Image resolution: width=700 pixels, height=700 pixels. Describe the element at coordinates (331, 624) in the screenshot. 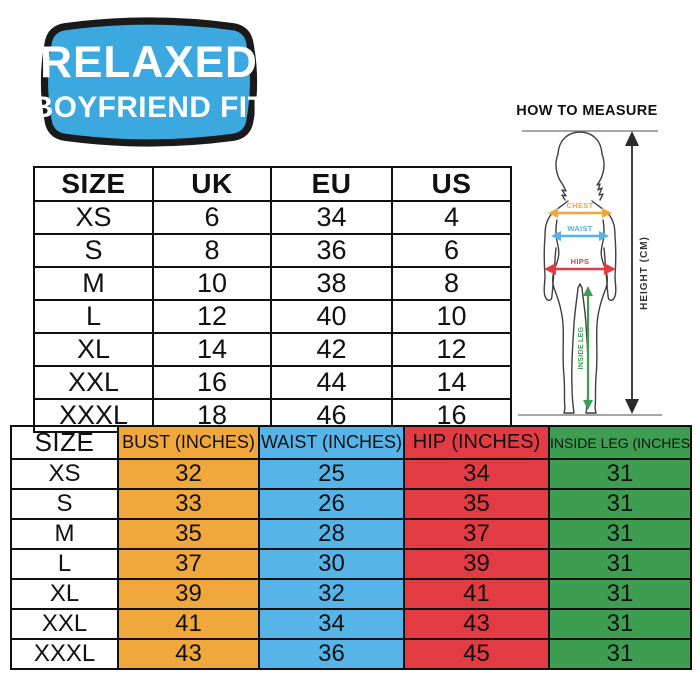

I see `cell-waist: 34` at that location.